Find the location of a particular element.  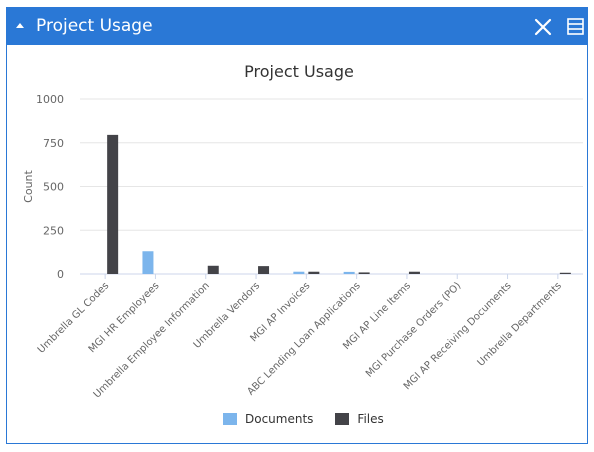

x-tick-label-8: MGI AP Receiving Documents is located at coordinates (458, 336).